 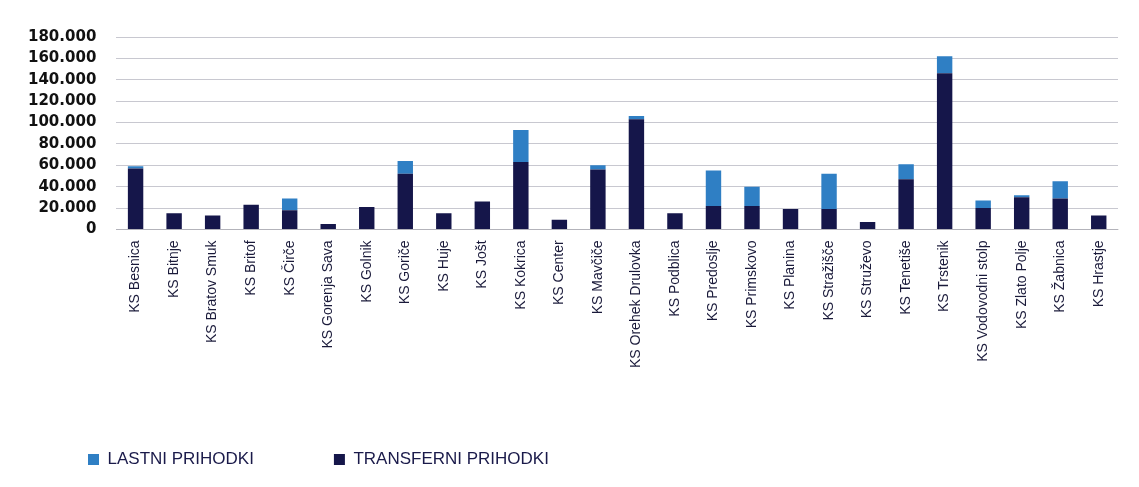 I want to click on x-tick-label: KS Stražišče, so click(x=827, y=280).